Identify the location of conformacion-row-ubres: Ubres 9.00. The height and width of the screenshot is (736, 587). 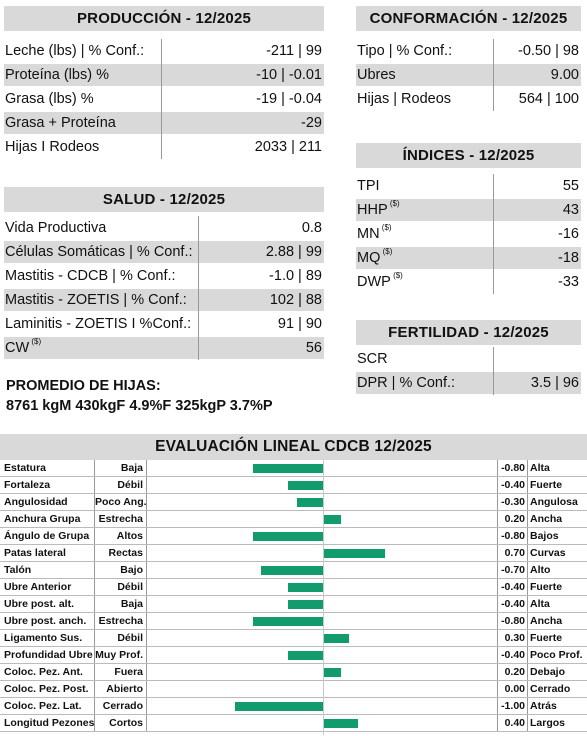
(468, 75).